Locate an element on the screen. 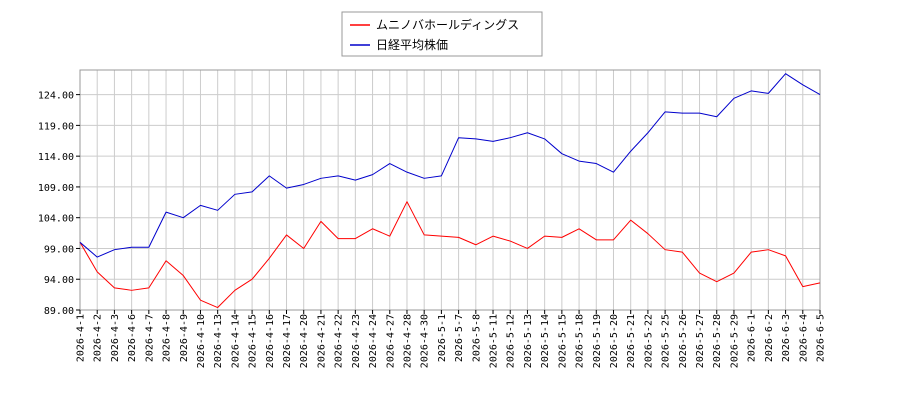 This screenshot has width=900, height=400. x-tick-label: 2026-5-28 is located at coordinates (717, 341).